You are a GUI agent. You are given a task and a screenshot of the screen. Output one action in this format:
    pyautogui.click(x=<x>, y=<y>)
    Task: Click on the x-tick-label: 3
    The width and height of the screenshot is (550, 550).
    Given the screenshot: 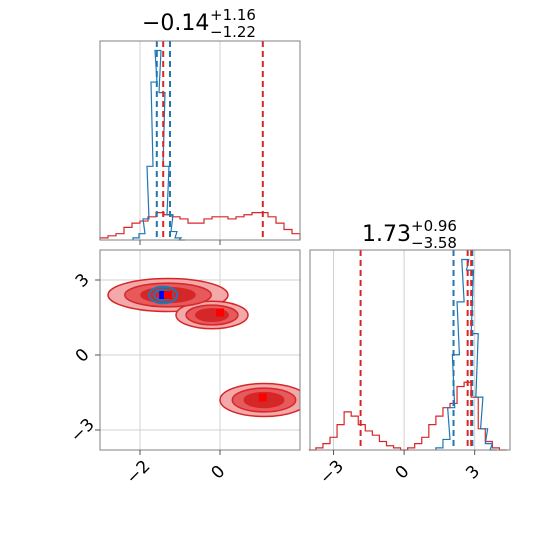 What is the action you would take?
    pyautogui.click(x=473, y=473)
    